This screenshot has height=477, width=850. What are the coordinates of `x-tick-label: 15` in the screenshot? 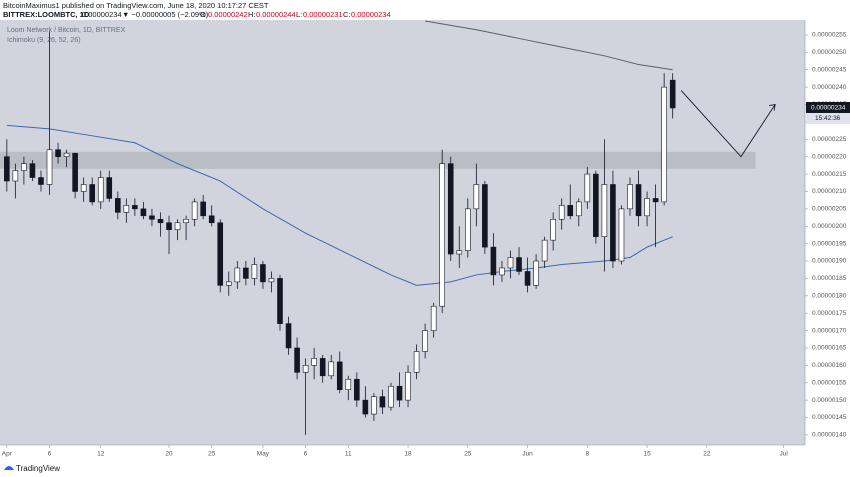 It's located at (647, 454).